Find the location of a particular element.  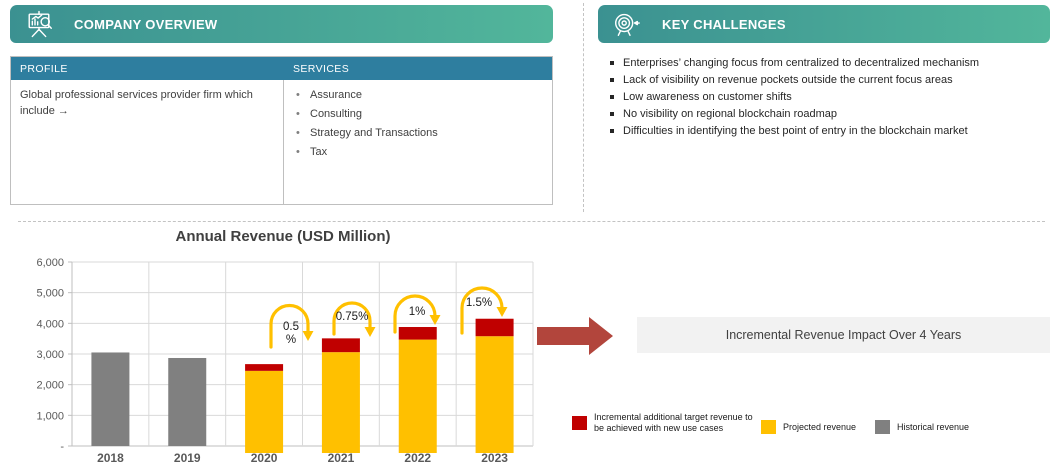

challenge-item: Low awareness on customer shifts is located at coordinates (830, 98).